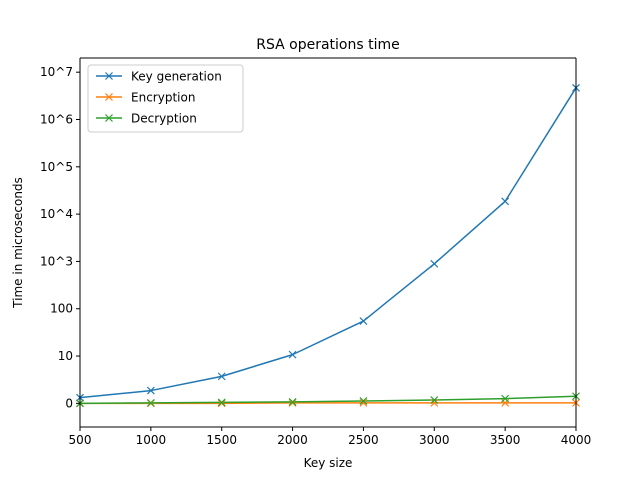 The width and height of the screenshot is (640, 480). I want to click on x-tick-label: 2000, so click(292, 440).